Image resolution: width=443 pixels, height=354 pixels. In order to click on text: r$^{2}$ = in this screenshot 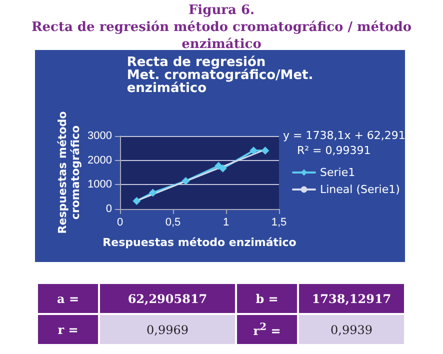, I will do `click(267, 329)`.